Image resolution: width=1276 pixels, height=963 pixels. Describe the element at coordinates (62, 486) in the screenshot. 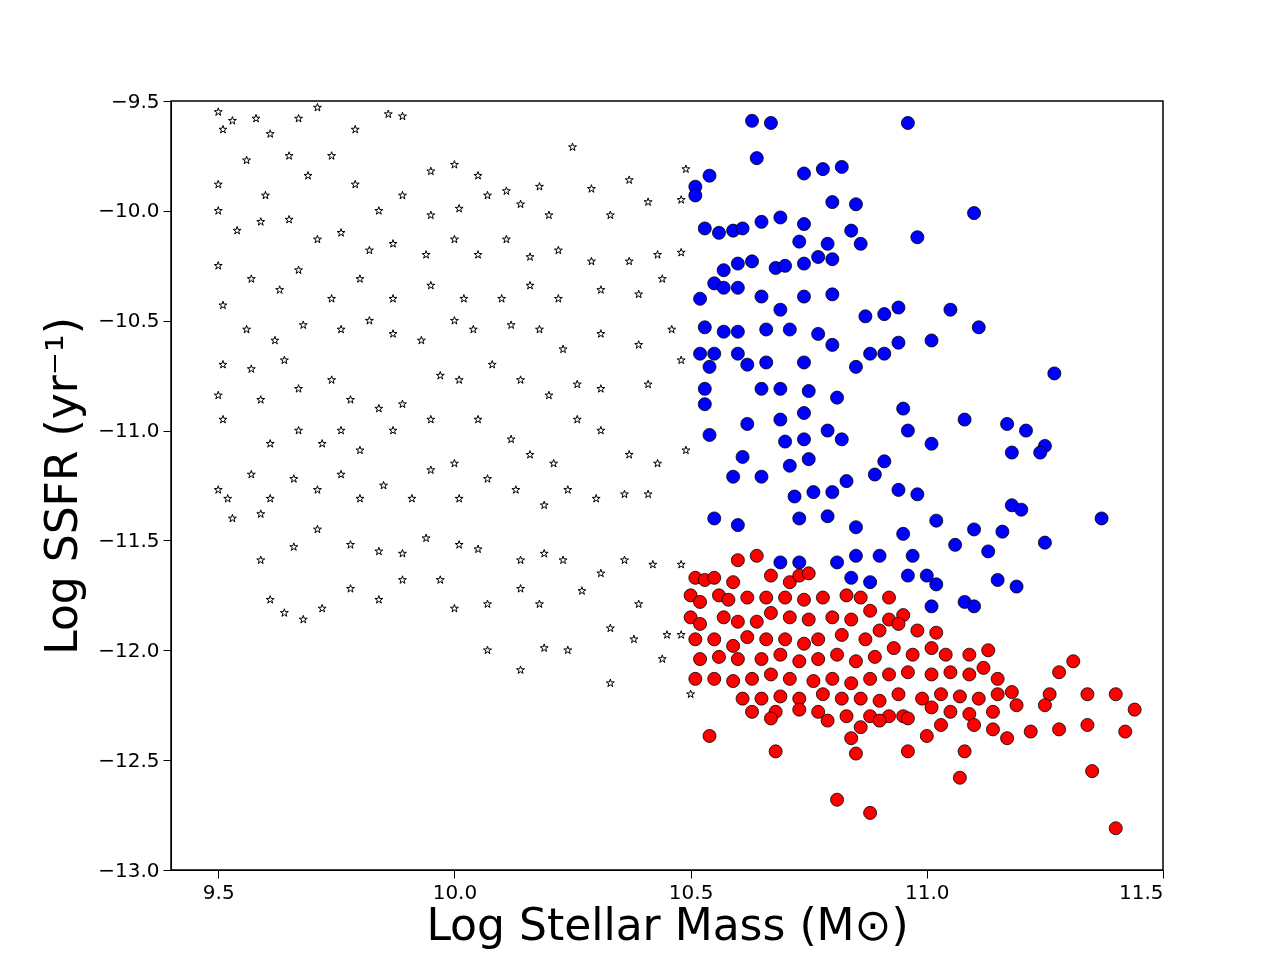

I see `y-axis-title: Log SSFR (yr⁻¹)` at that location.